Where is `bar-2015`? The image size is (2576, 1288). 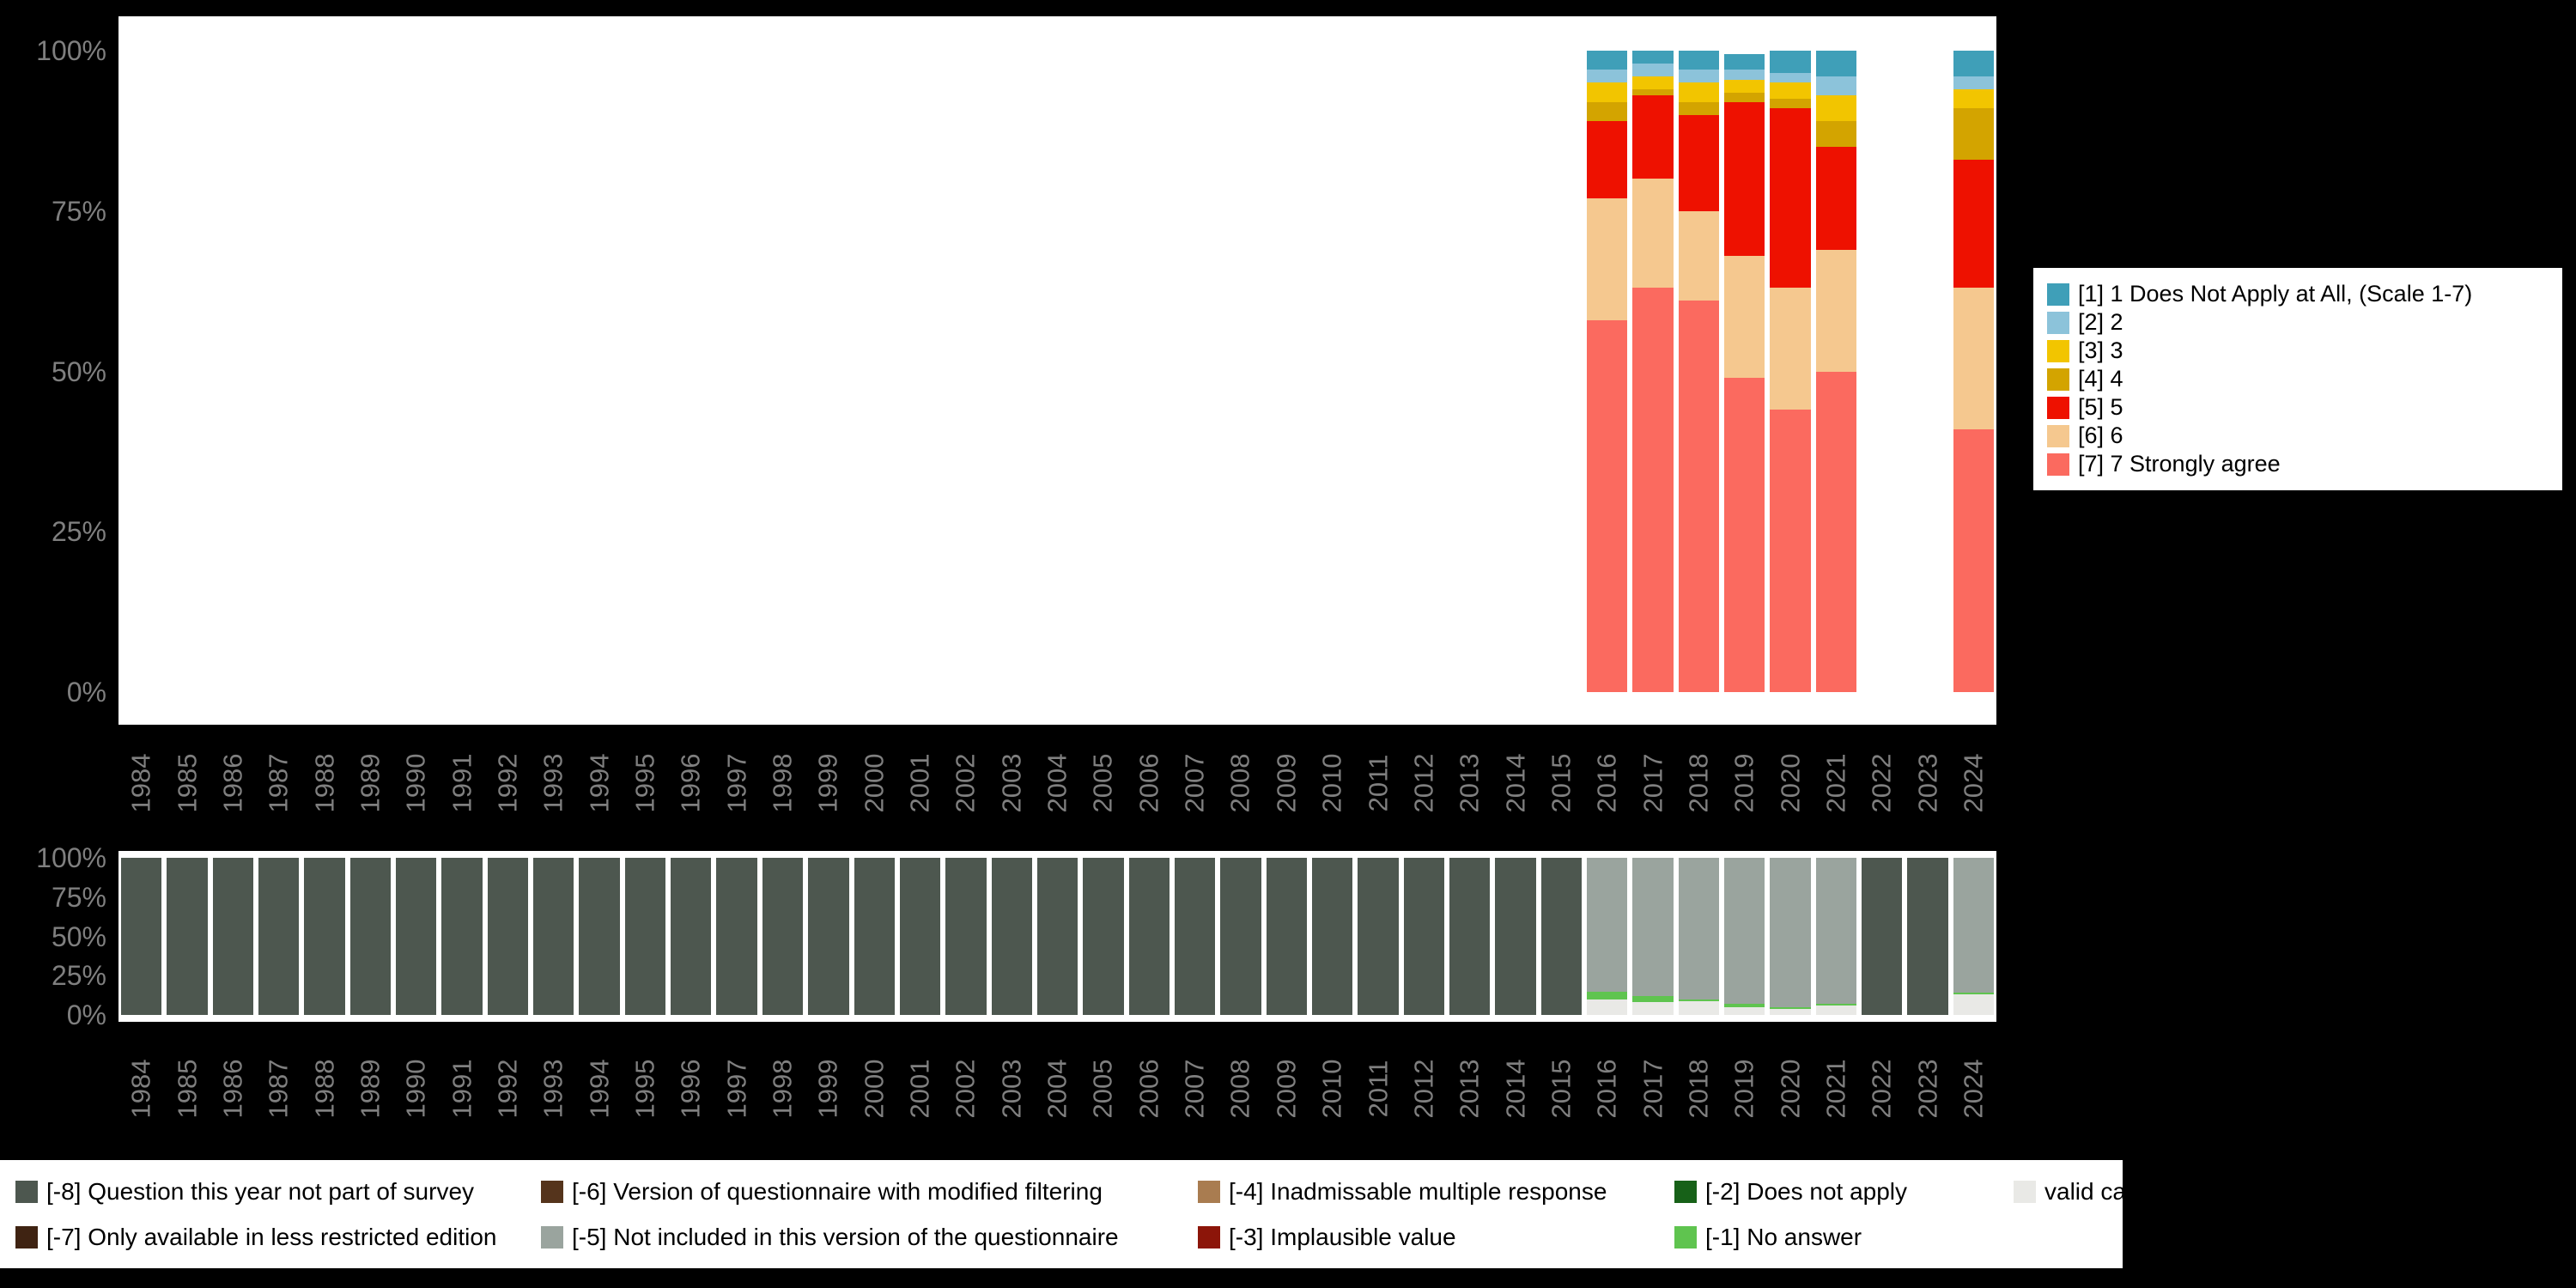
bar-2015 is located at coordinates (1561, 936).